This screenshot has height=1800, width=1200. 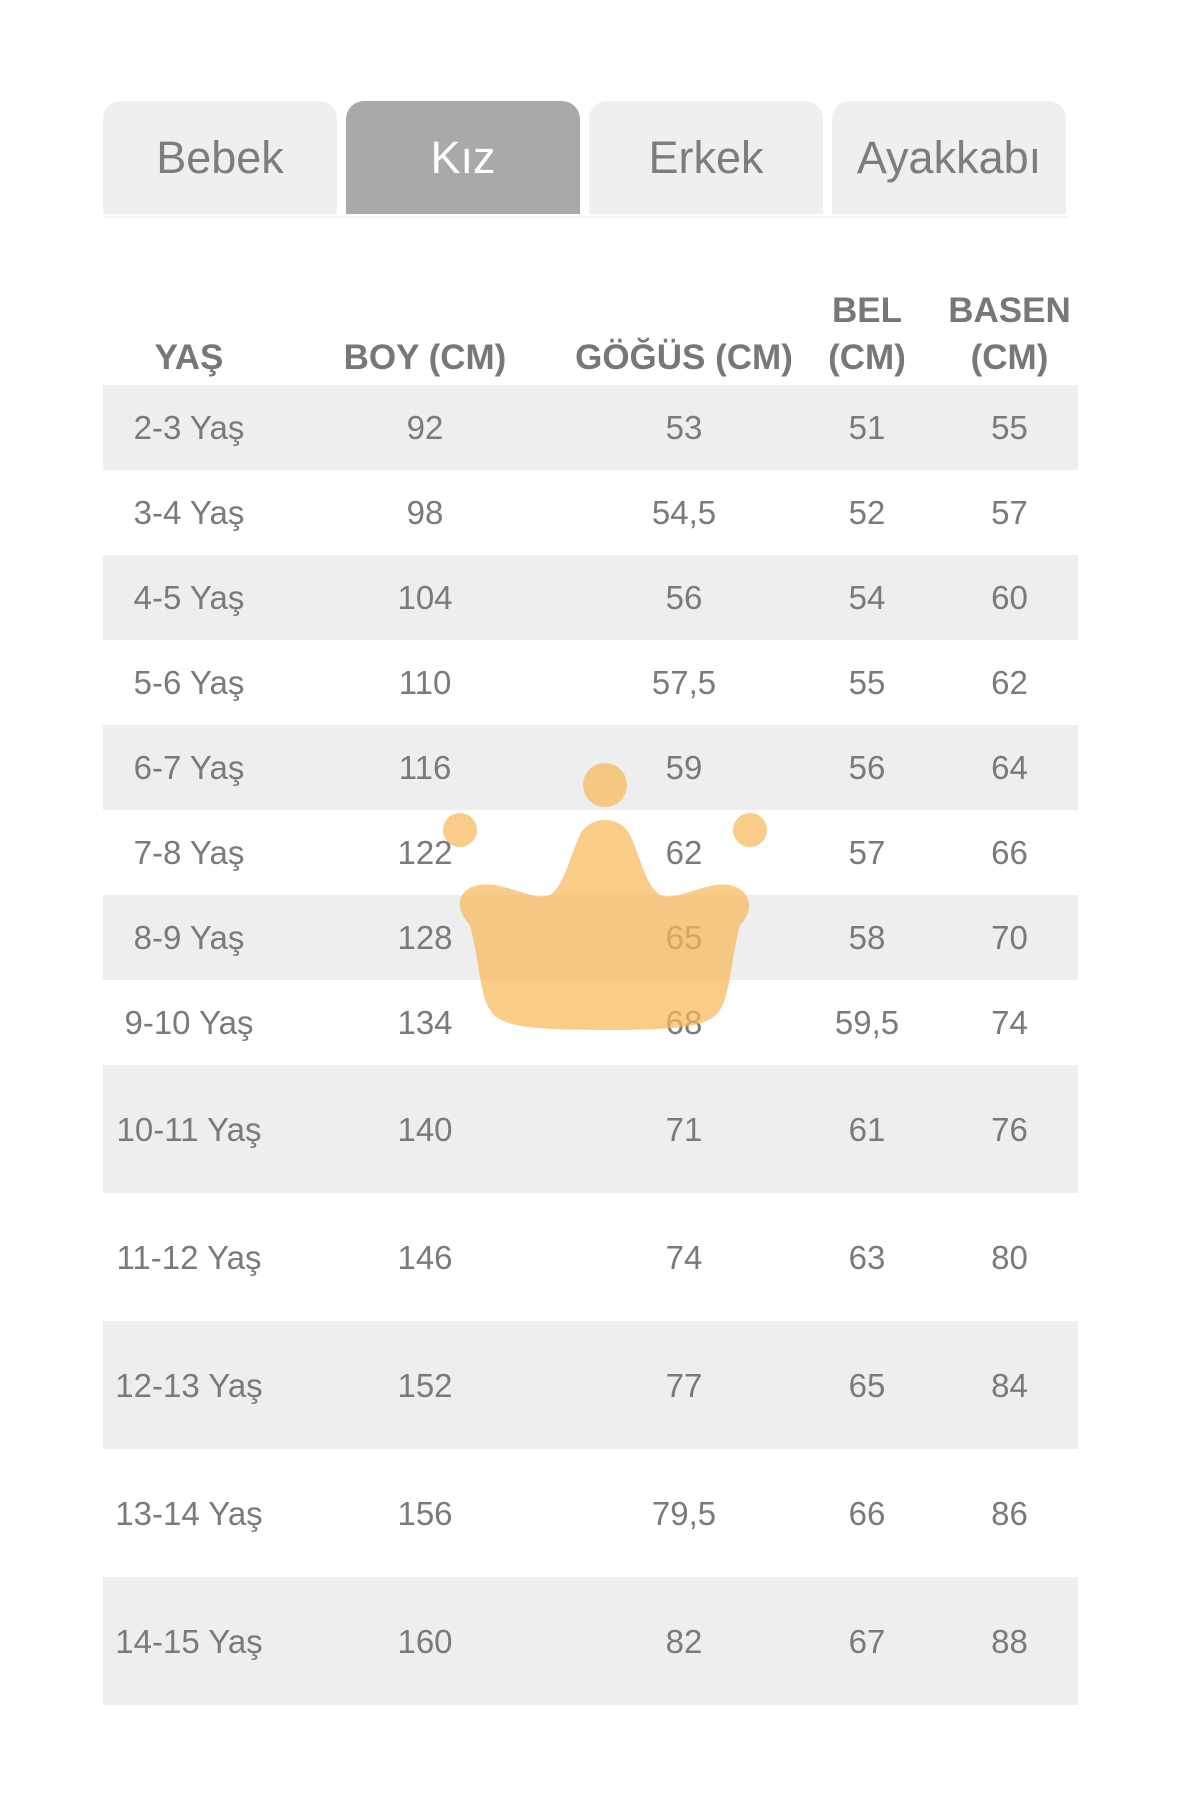 What do you see at coordinates (590, 512) in the screenshot?
I see `table-row: 3-4 Yaş 98 54,5 52 57` at bounding box center [590, 512].